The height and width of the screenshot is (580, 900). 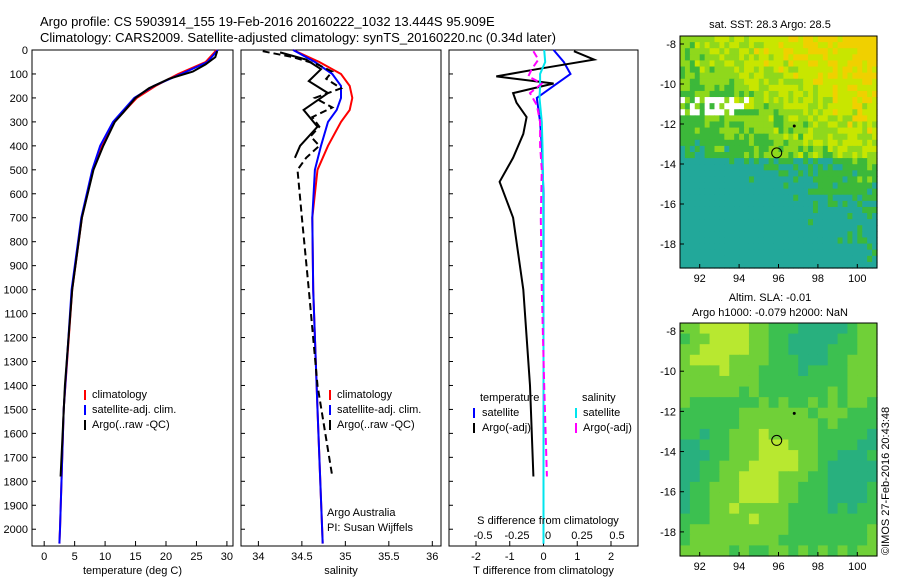 I want to click on salinity-legend-label: satellite-adj. clim., so click(x=379, y=410).